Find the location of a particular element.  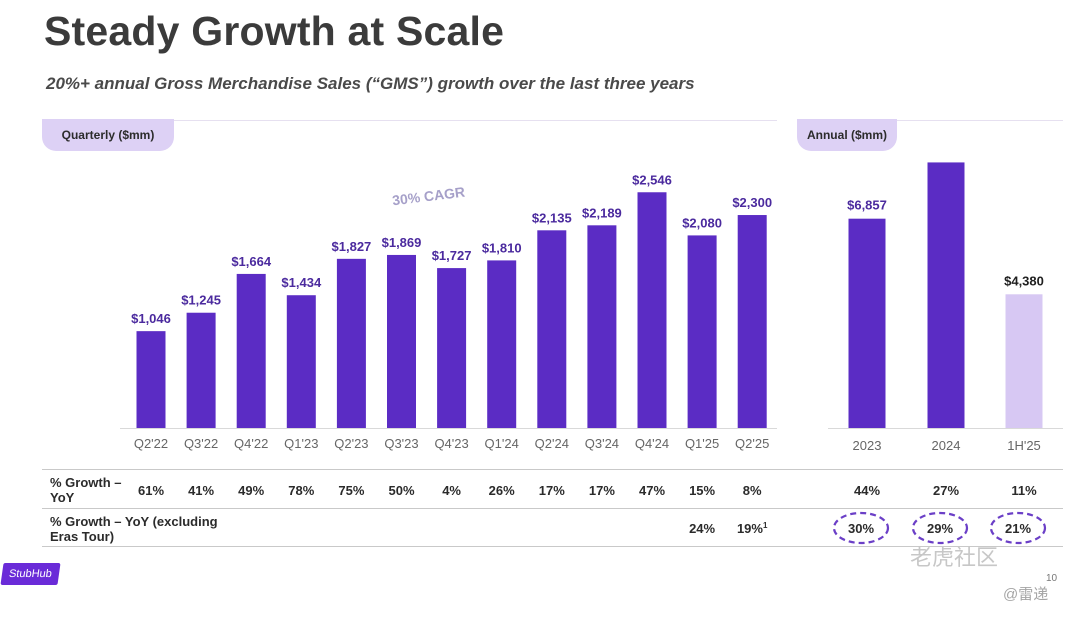

footnote-marker: 1 is located at coordinates (765, 525).